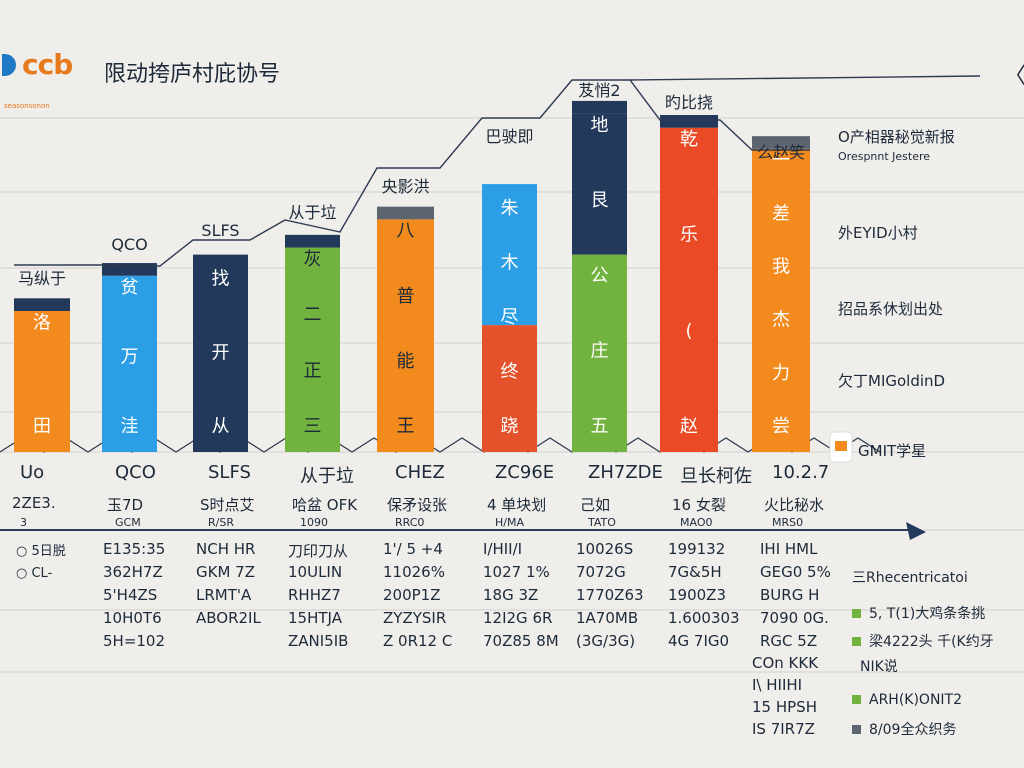 This screenshot has height=768, width=1024. I want to click on table-cell: 1.600303, so click(704, 618).